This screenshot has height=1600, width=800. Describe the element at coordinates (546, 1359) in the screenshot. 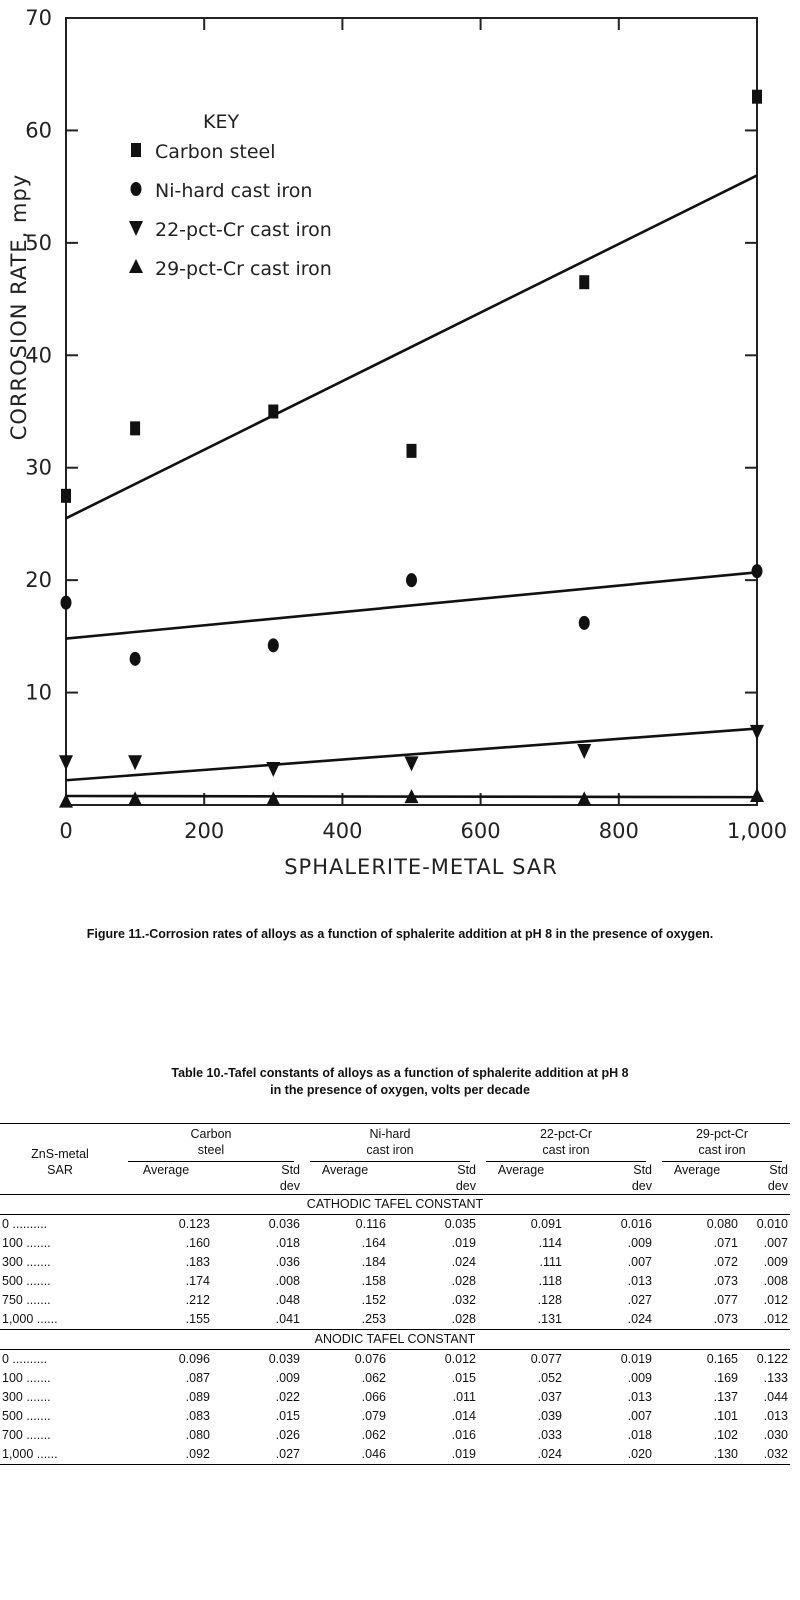

I see `average-cell: 0.077` at that location.